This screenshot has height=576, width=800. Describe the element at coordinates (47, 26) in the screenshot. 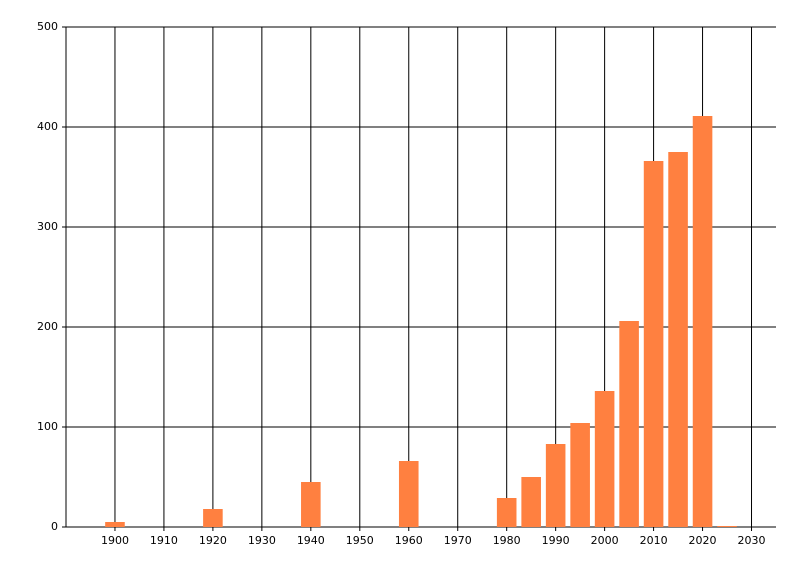

I see `y-tick-label: 500` at that location.